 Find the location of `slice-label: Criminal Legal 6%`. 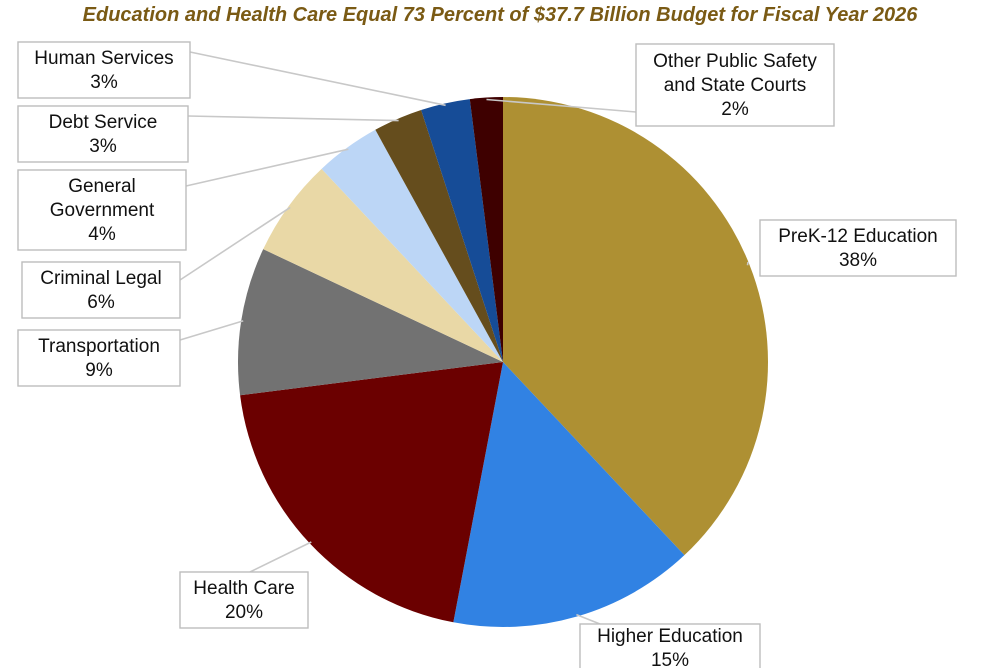

slice-label: Criminal Legal 6% is located at coordinates (101, 290).